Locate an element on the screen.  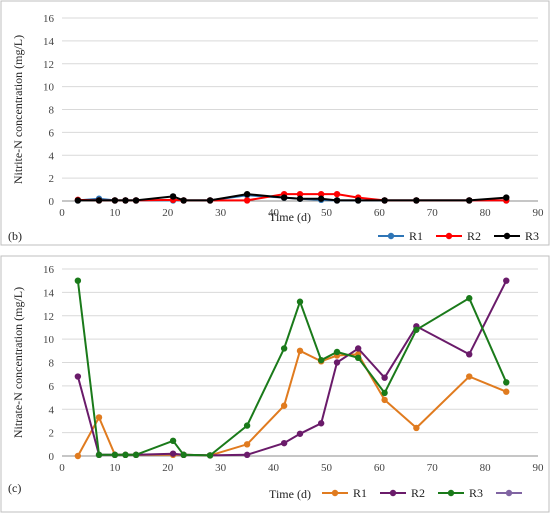
panel-c-x-tick-label: 60 is located at coordinates (380, 468).